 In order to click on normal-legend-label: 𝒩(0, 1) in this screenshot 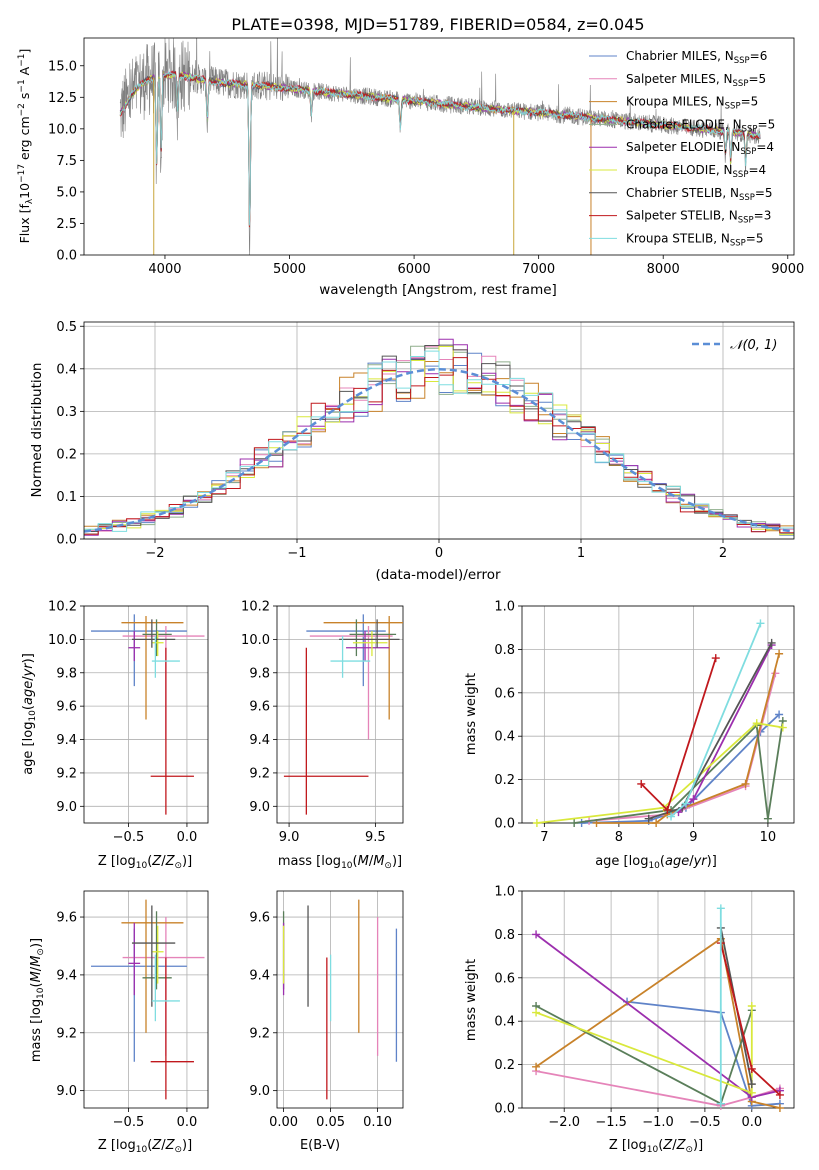, I will do `click(753, 345)`.